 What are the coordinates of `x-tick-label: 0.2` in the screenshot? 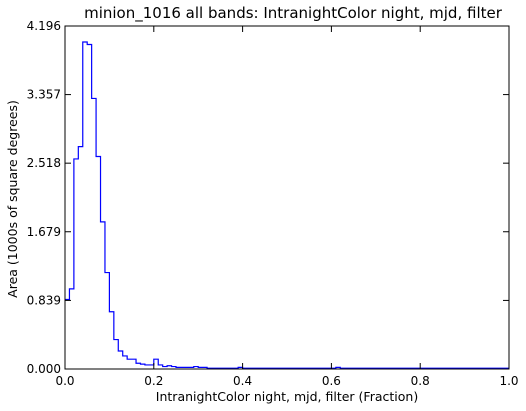 It's located at (153, 381).